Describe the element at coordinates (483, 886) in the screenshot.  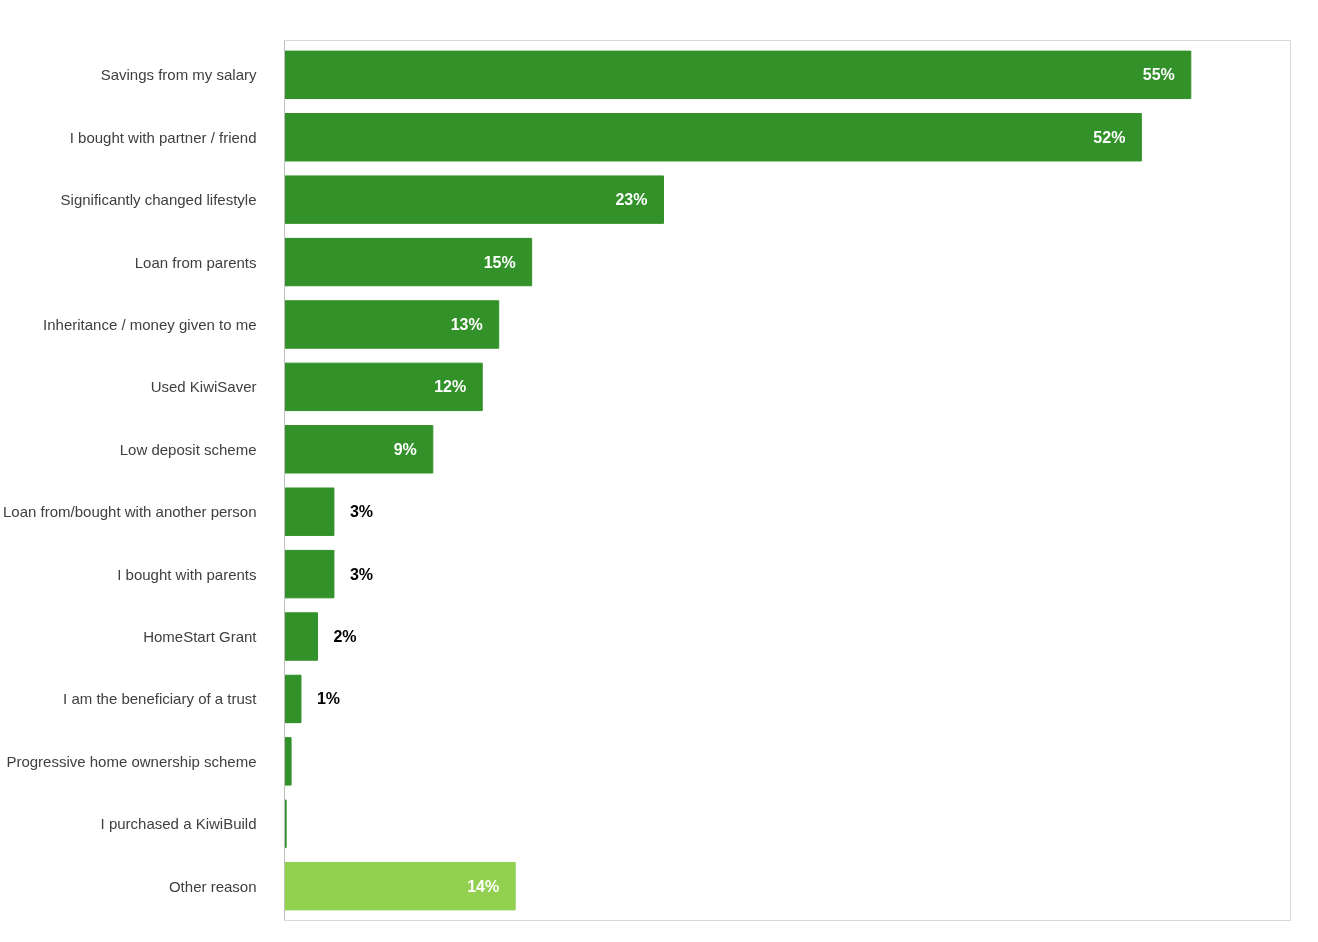
I see `data-label: 14%` at that location.